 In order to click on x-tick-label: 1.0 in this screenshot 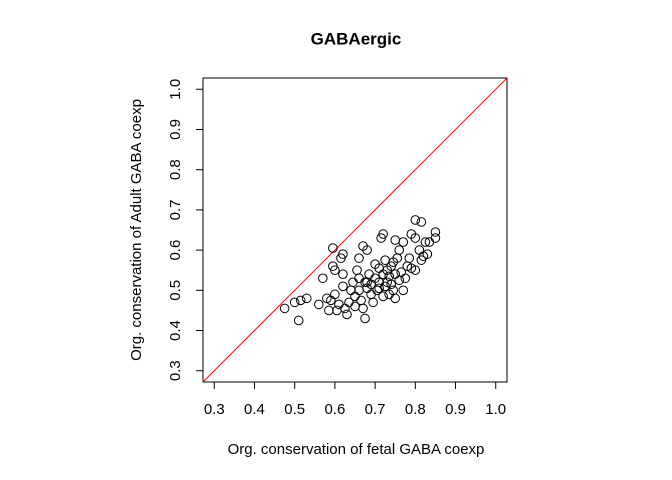, I will do `click(495, 409)`.